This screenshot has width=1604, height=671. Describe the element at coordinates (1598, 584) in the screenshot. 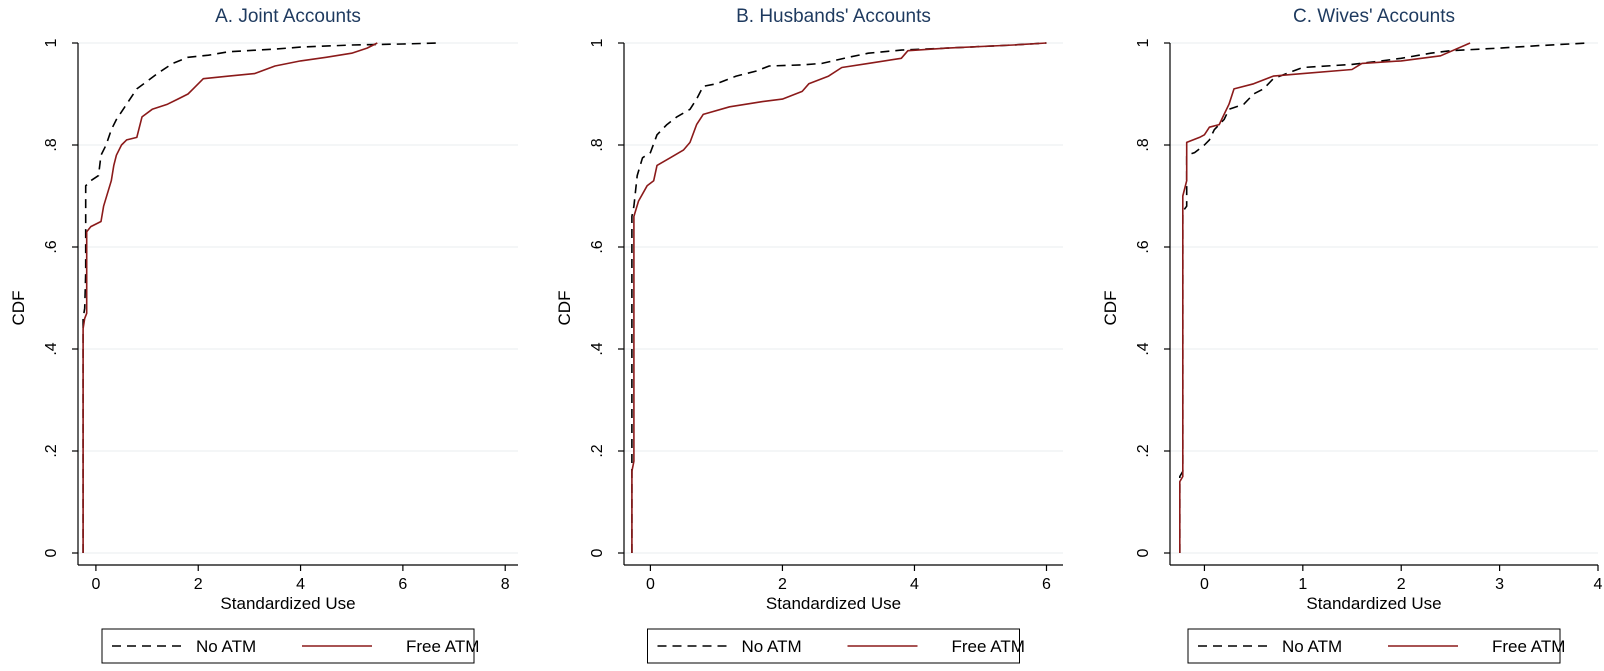

I see `x-tick-label-4: 4` at that location.